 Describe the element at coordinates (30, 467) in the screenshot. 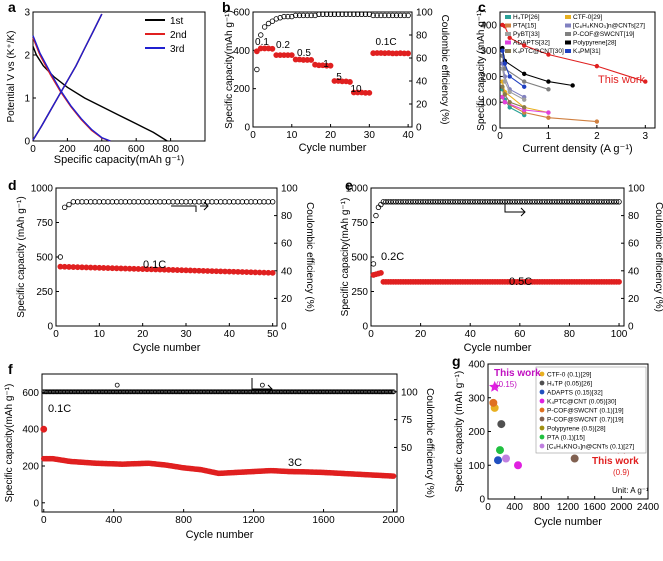

I see `y-tick-label: 200` at that location.